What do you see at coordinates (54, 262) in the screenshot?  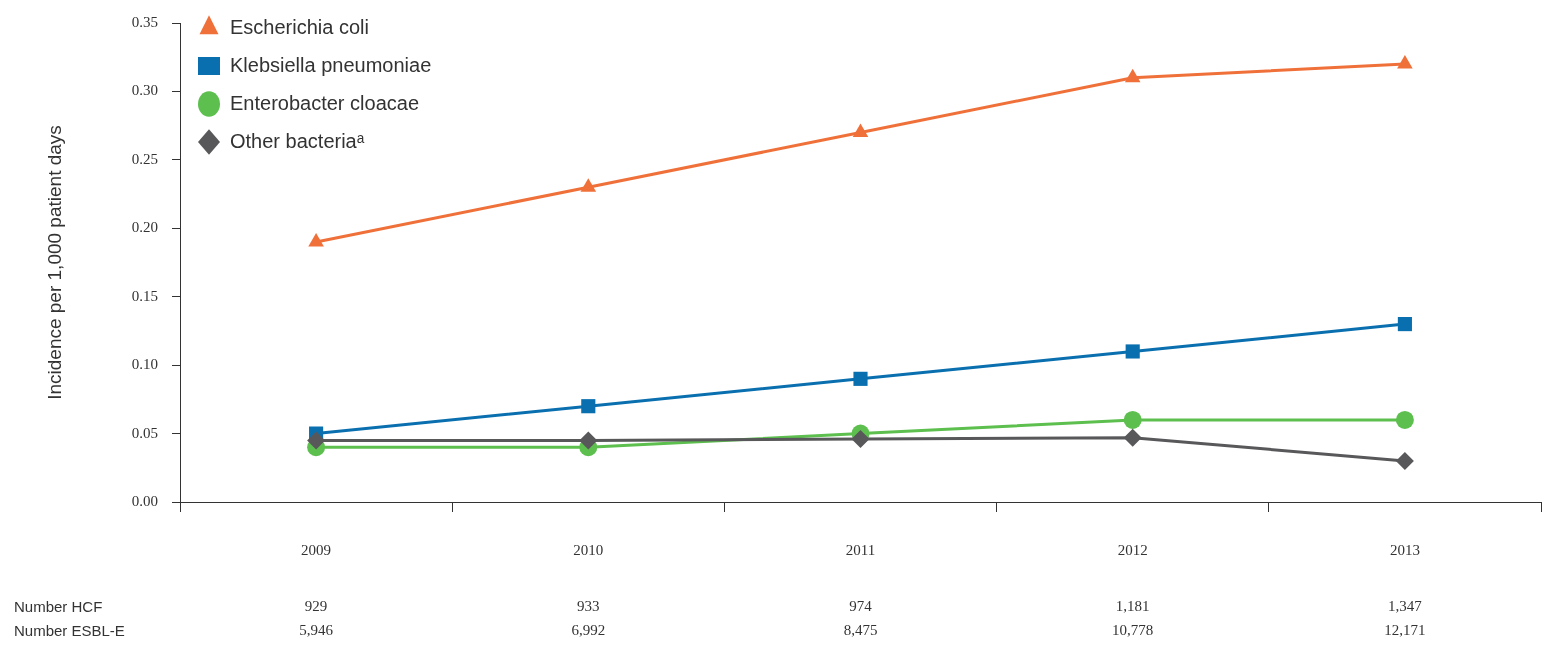 I see `y-axis-title: Incidence per 1,000 patient days` at bounding box center [54, 262].